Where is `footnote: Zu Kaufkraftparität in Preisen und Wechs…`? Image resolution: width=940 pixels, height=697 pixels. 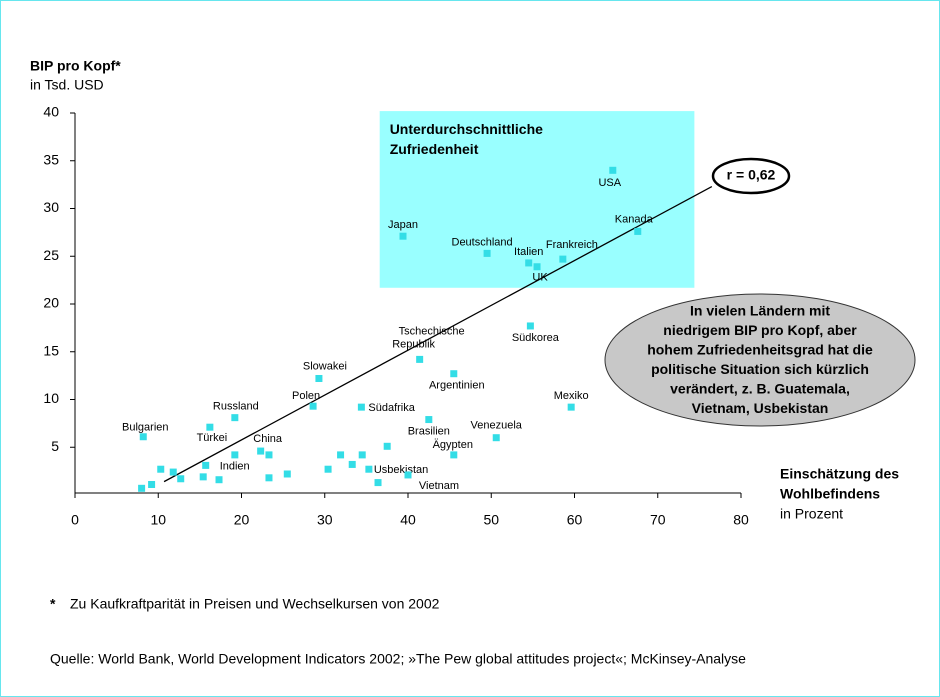 footnote: Zu Kaufkraftparität in Preisen und Wechs… is located at coordinates (255, 604).